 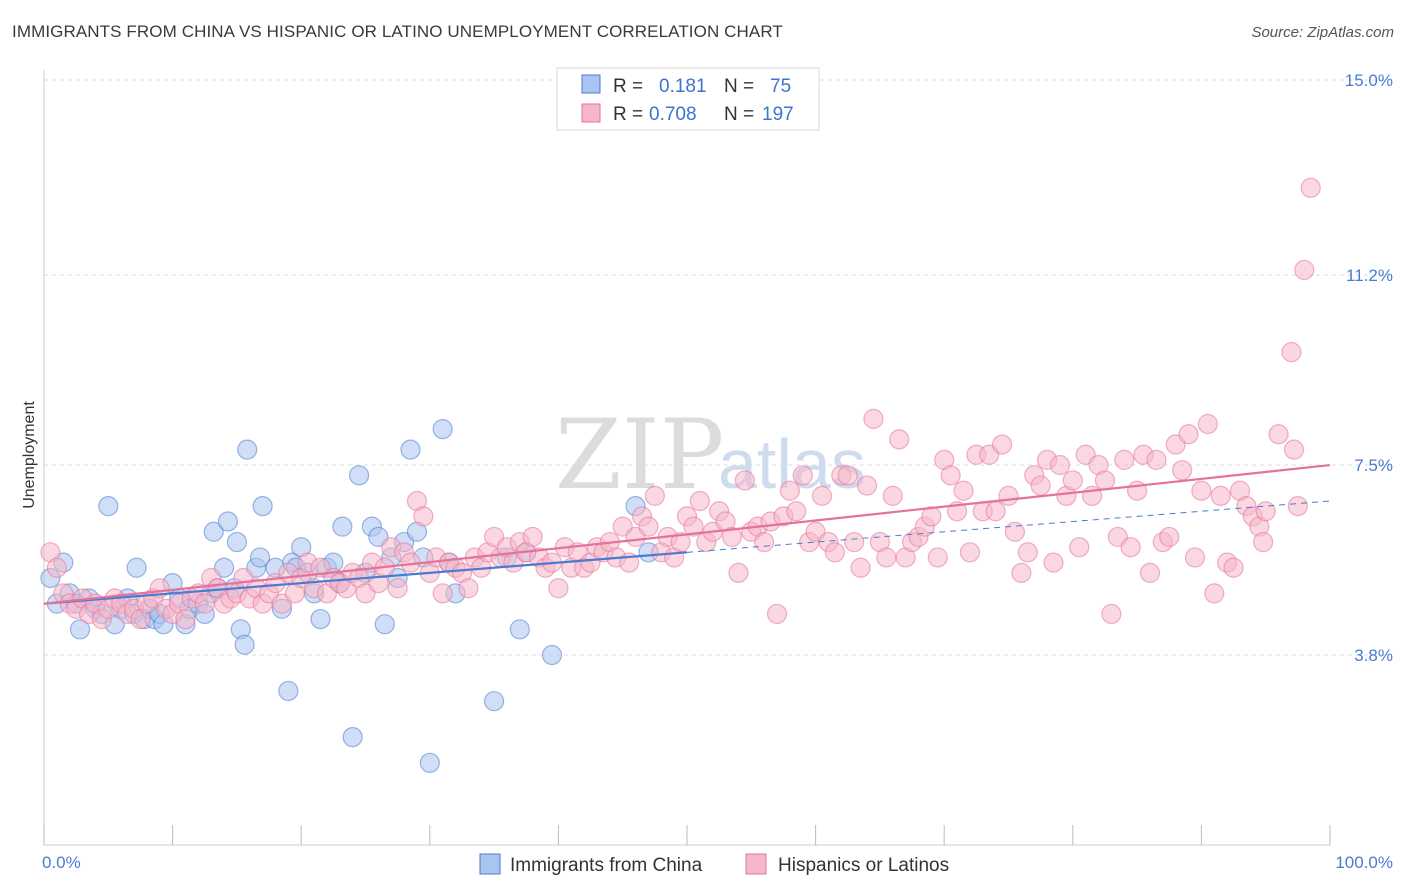 I want to click on y-axis-label: Unemployment, so click(x=29, y=455).